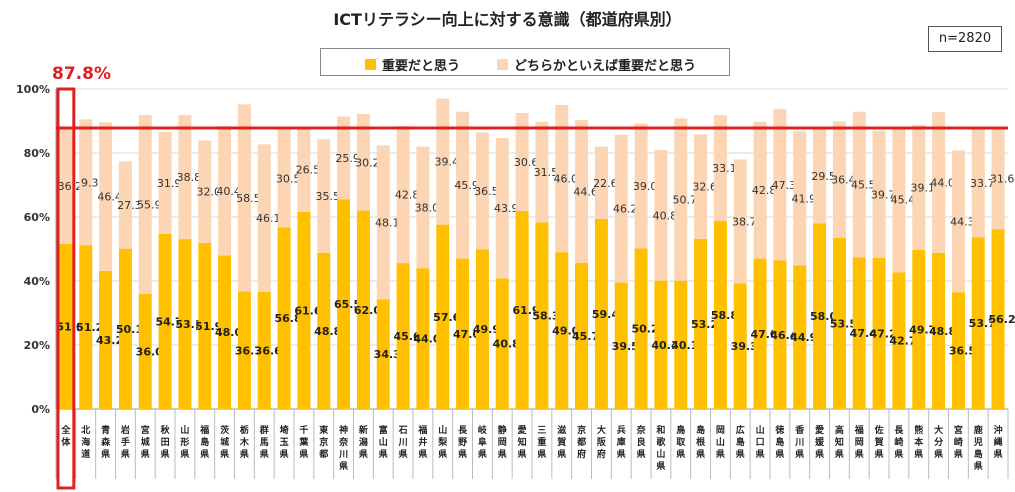 This screenshot has width=1015, height=492. What do you see at coordinates (89, 327) in the screenshot?
I see `data-label-important: 51.2` at bounding box center [89, 327].